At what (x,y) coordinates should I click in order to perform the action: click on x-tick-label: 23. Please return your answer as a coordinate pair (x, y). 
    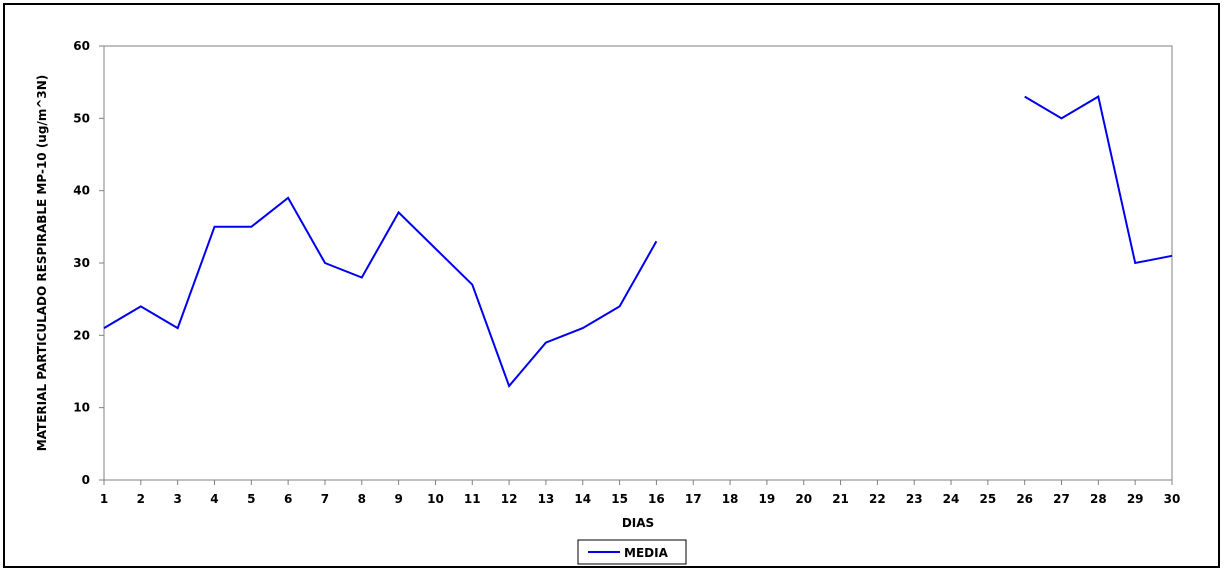
    Looking at the image, I should click on (914, 499).